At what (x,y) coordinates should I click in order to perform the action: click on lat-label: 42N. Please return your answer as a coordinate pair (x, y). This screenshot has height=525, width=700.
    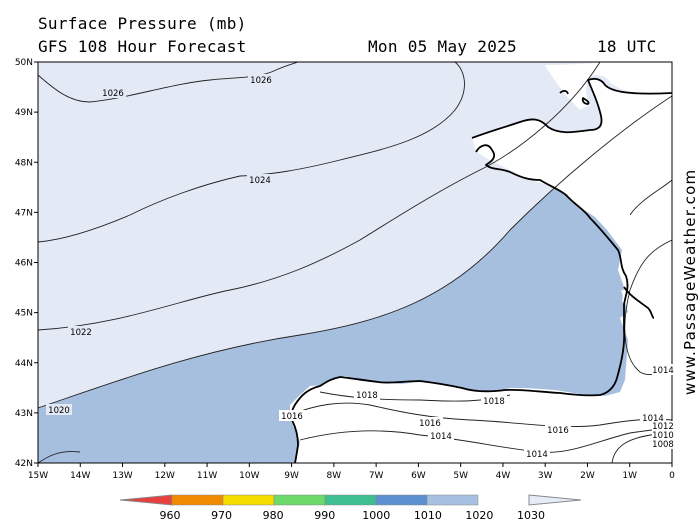
    Looking at the image, I should click on (24, 464).